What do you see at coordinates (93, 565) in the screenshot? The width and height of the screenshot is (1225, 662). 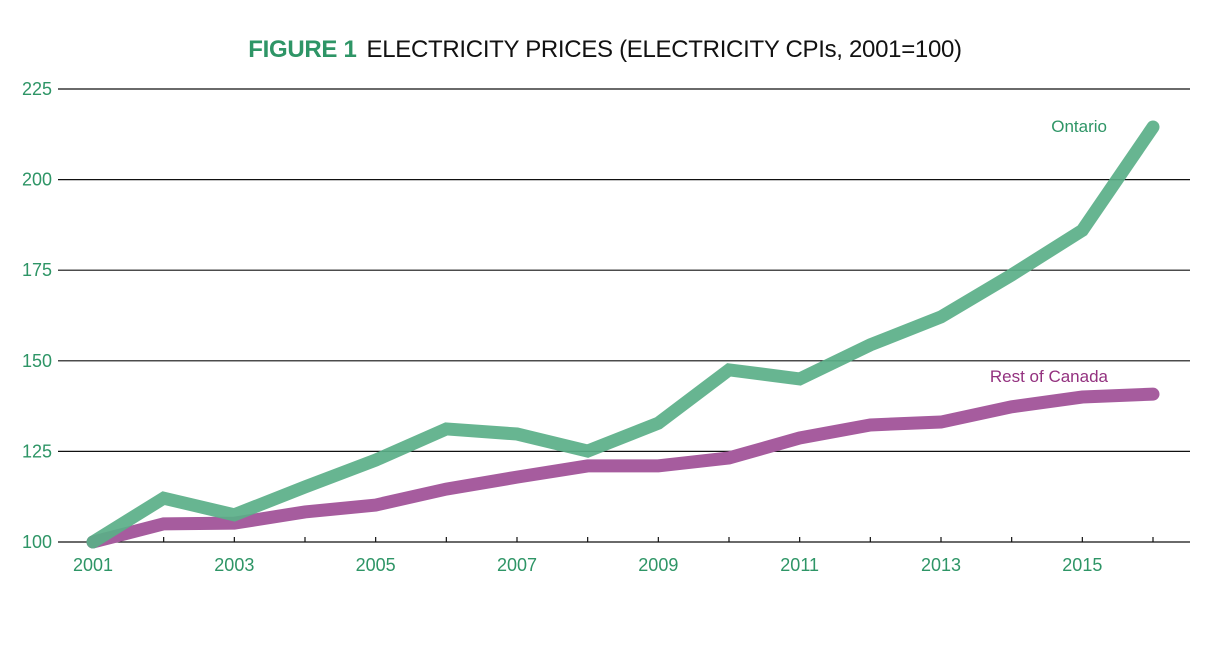 I see `x-tick-label: 2001` at bounding box center [93, 565].